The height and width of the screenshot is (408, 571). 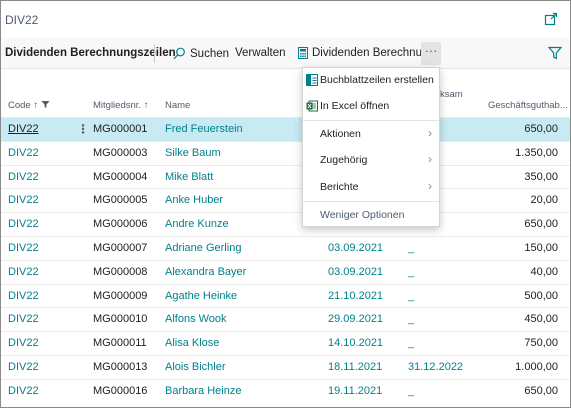 What do you see at coordinates (203, 248) in the screenshot?
I see `cell-name: Adriane Gerling` at bounding box center [203, 248].